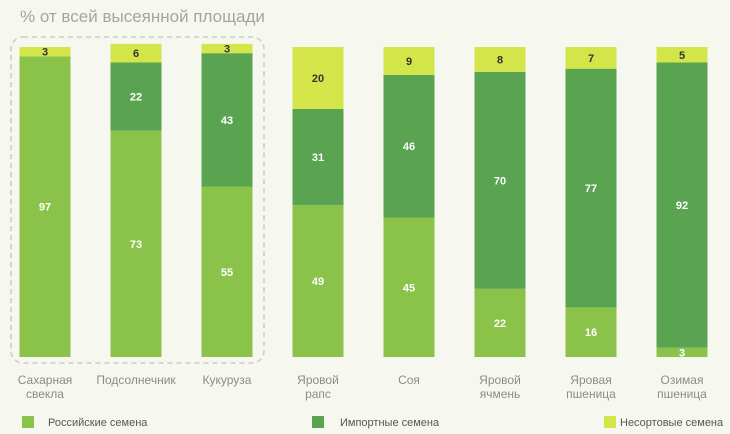  Describe the element at coordinates (409, 380) in the screenshot. I see `category-label: Соя` at that location.